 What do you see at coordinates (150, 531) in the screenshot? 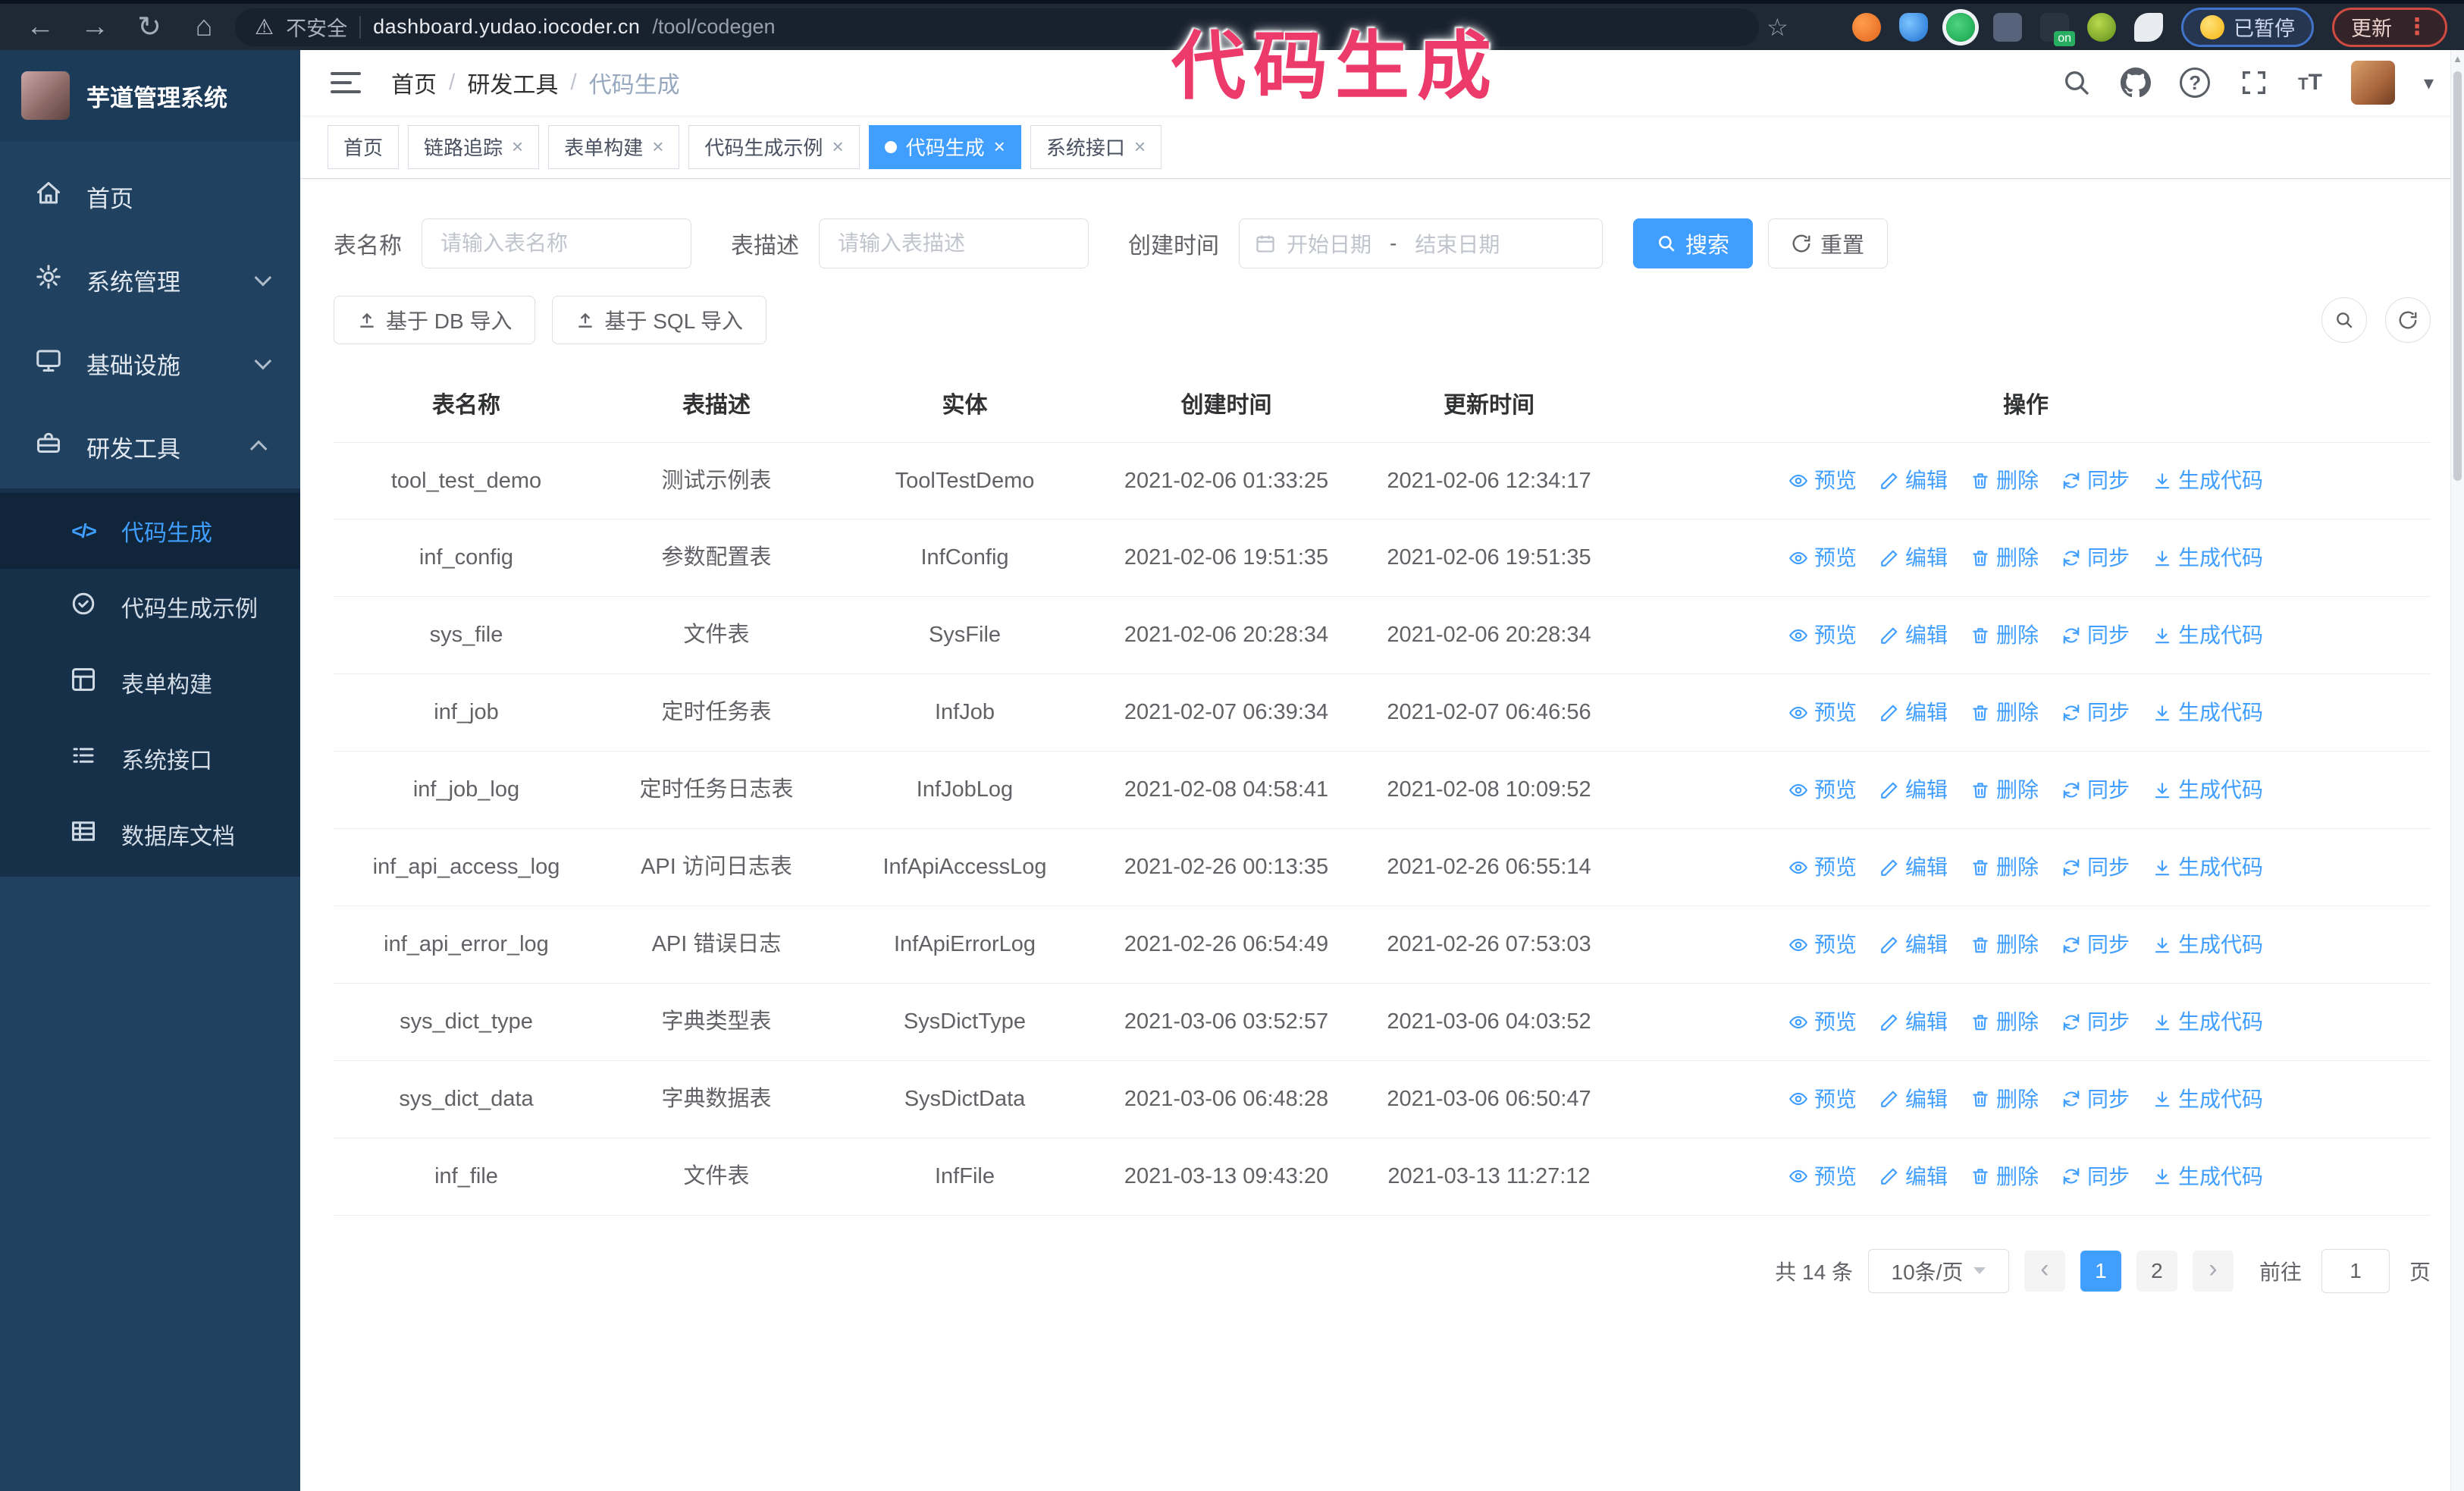
I see `sidebar-subitem-代码生成: </> 代码生成` at bounding box center [150, 531].